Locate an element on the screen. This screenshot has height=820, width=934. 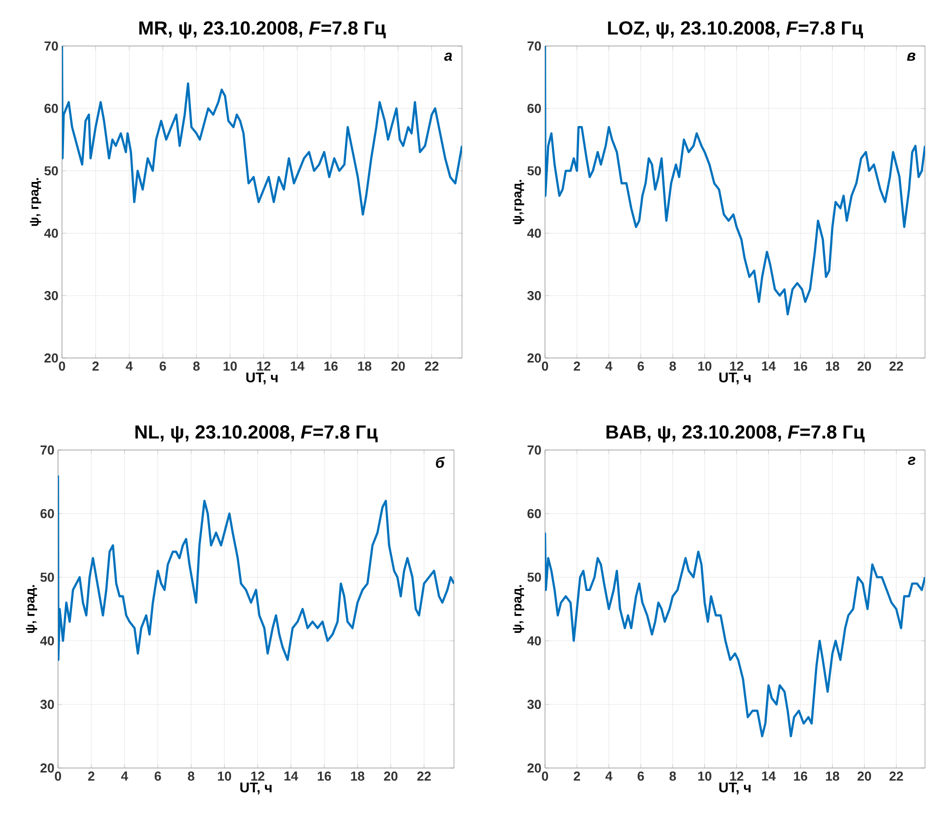
chart-title: NL, ψ, 23.10.2008, F=7.8 Гц is located at coordinates (256, 433).